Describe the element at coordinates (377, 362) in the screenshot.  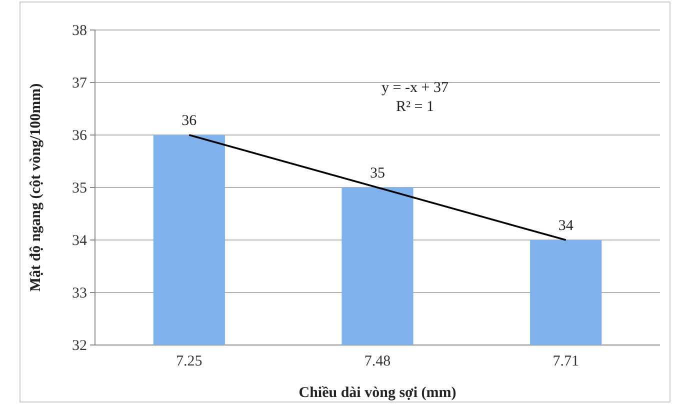
I see `x-tick-label: 7.48` at that location.